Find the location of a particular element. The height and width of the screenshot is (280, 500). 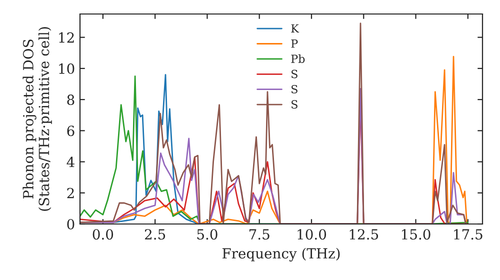

x-tick-label: 5.0 is located at coordinates (207, 234).